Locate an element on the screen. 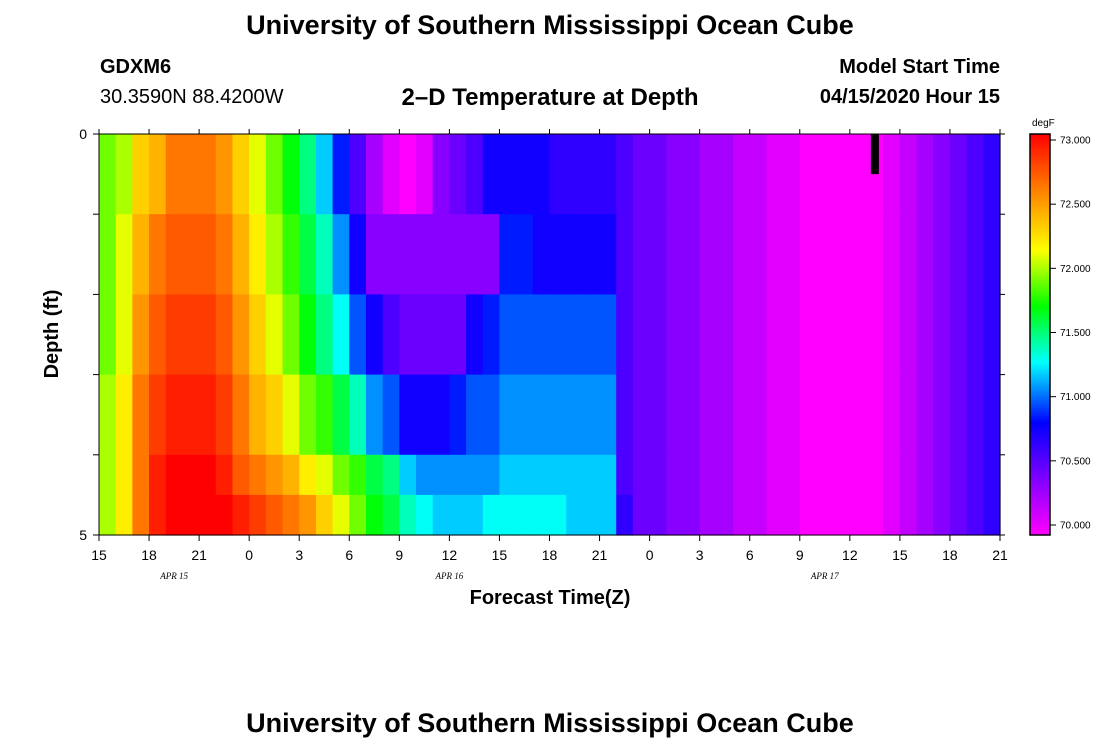  station-coordinates: 30.3590N 88.4200W is located at coordinates (192, 97).